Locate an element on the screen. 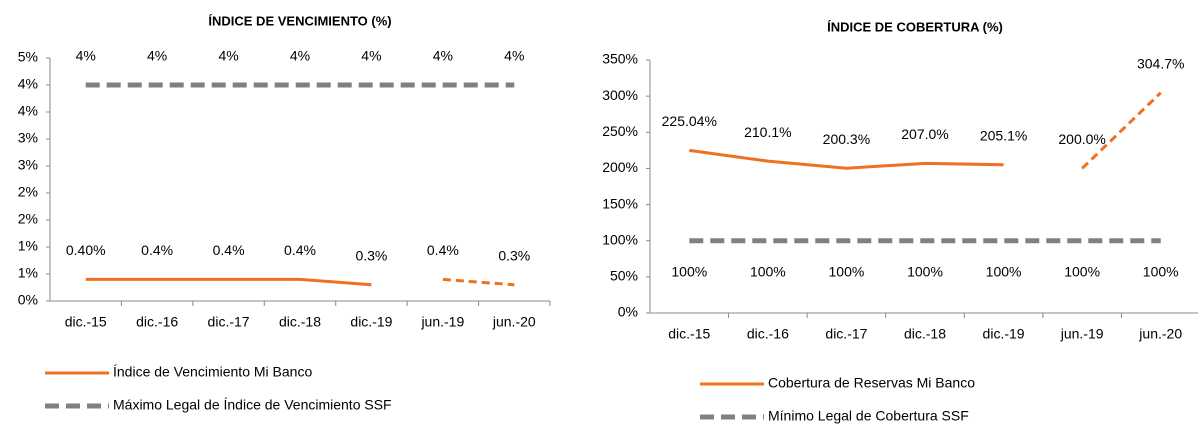 The image size is (1198, 424). data-label: 205.1% is located at coordinates (1003, 135).